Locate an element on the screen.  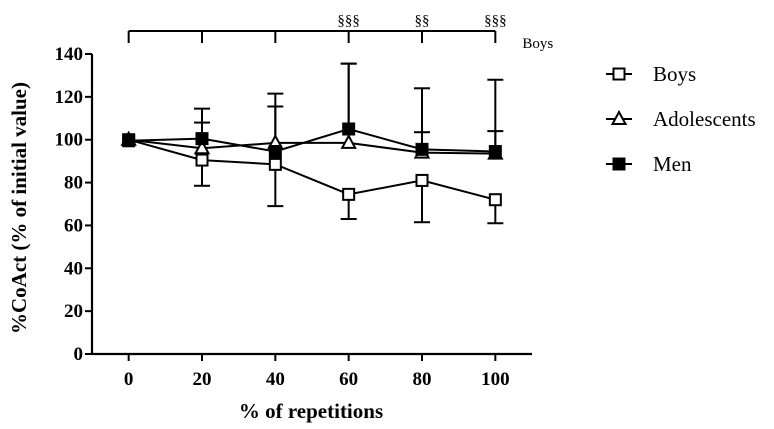
y-tick-label: 0 is located at coordinates (79, 354).